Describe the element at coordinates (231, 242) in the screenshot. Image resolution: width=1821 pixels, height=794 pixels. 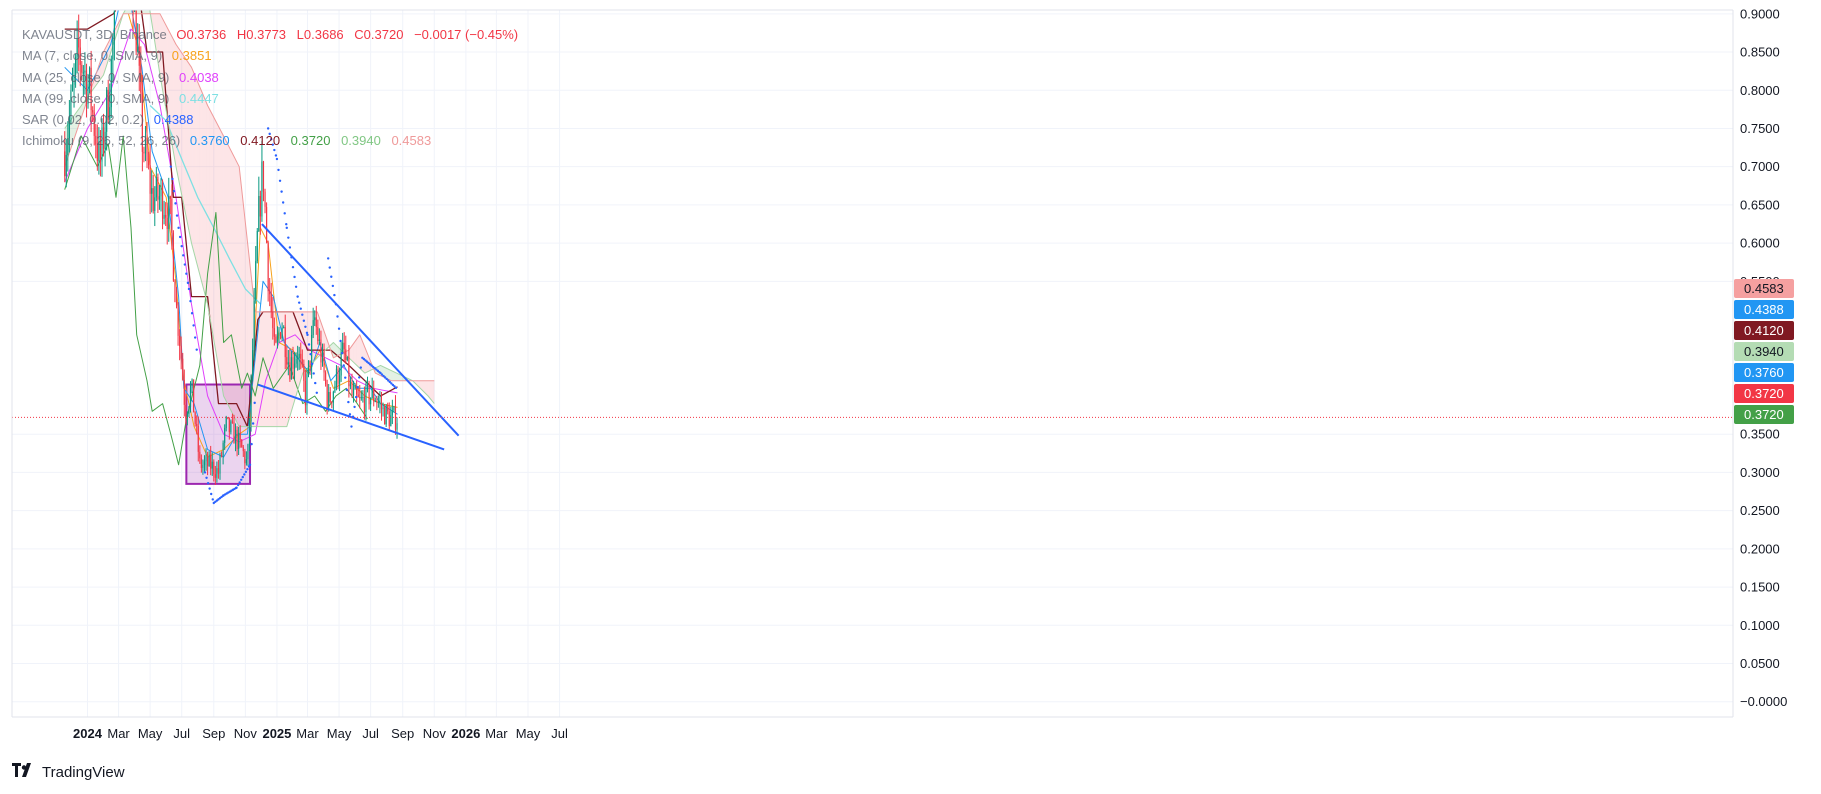
I see `candlestick-series` at that location.